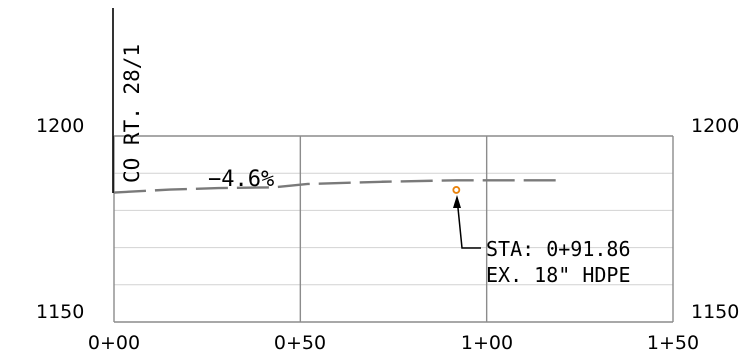 The image size is (745, 363). I want to click on y-tick-label-left-1150: 1150, so click(60, 312).